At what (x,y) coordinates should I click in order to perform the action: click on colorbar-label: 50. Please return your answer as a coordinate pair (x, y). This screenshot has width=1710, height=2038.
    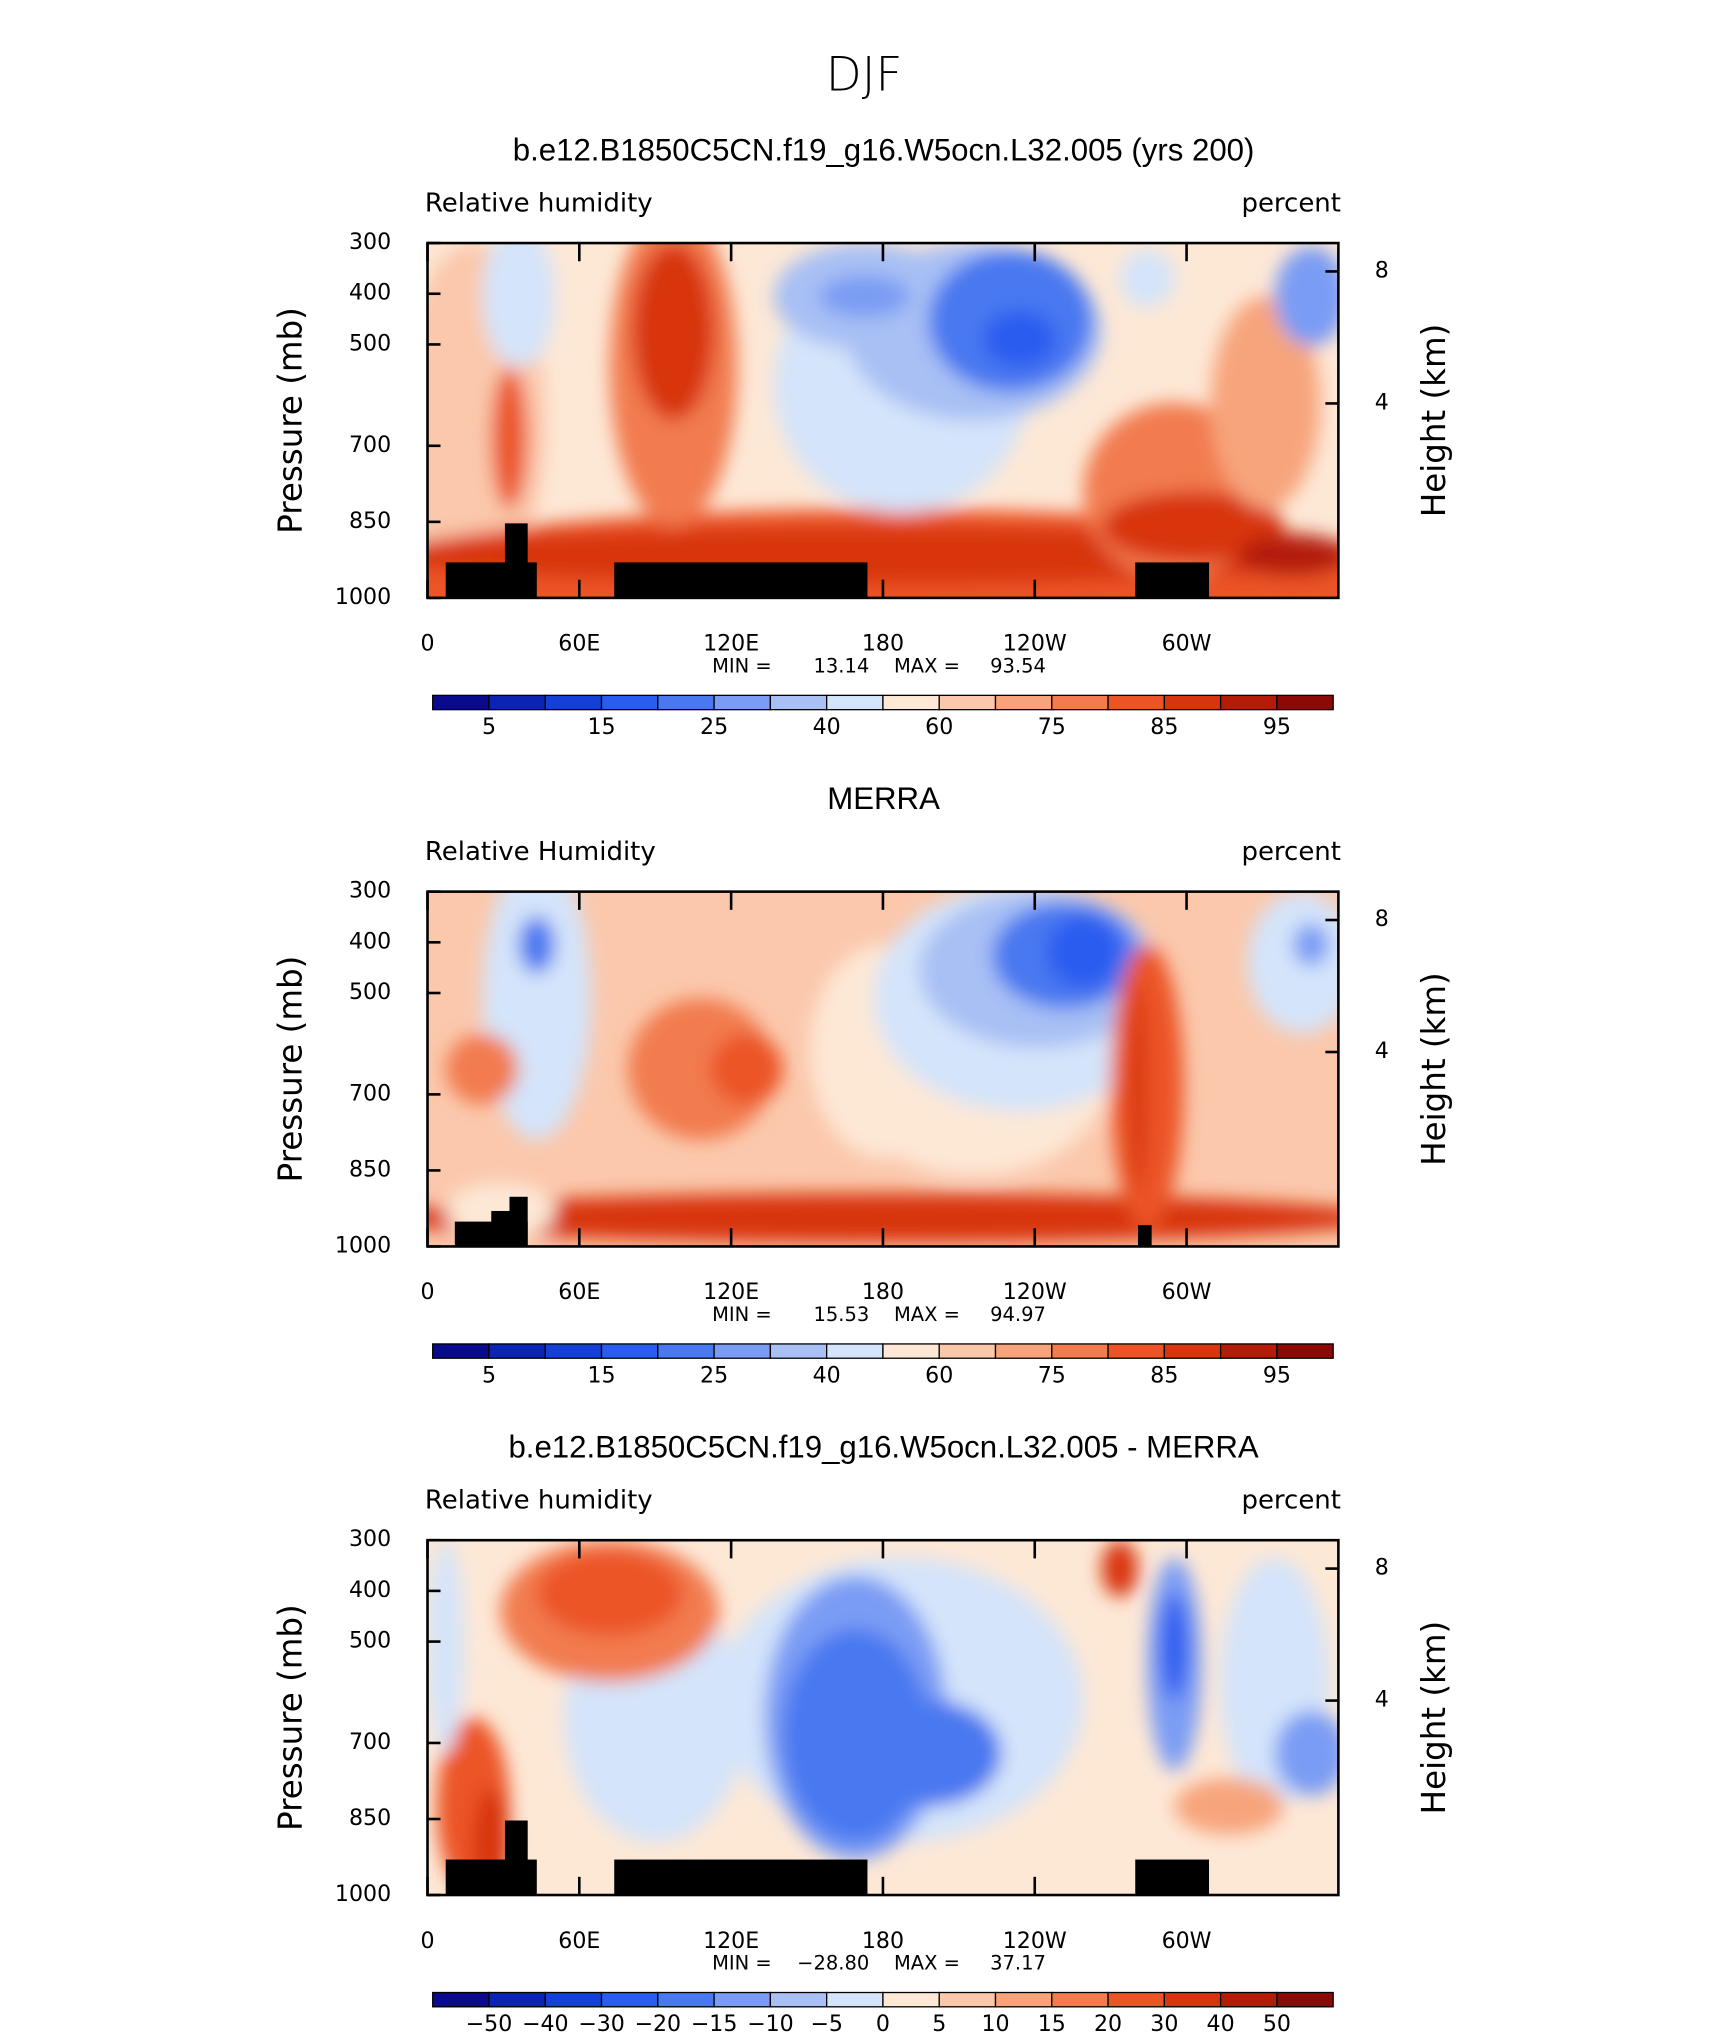
    Looking at the image, I should click on (1277, 2024).